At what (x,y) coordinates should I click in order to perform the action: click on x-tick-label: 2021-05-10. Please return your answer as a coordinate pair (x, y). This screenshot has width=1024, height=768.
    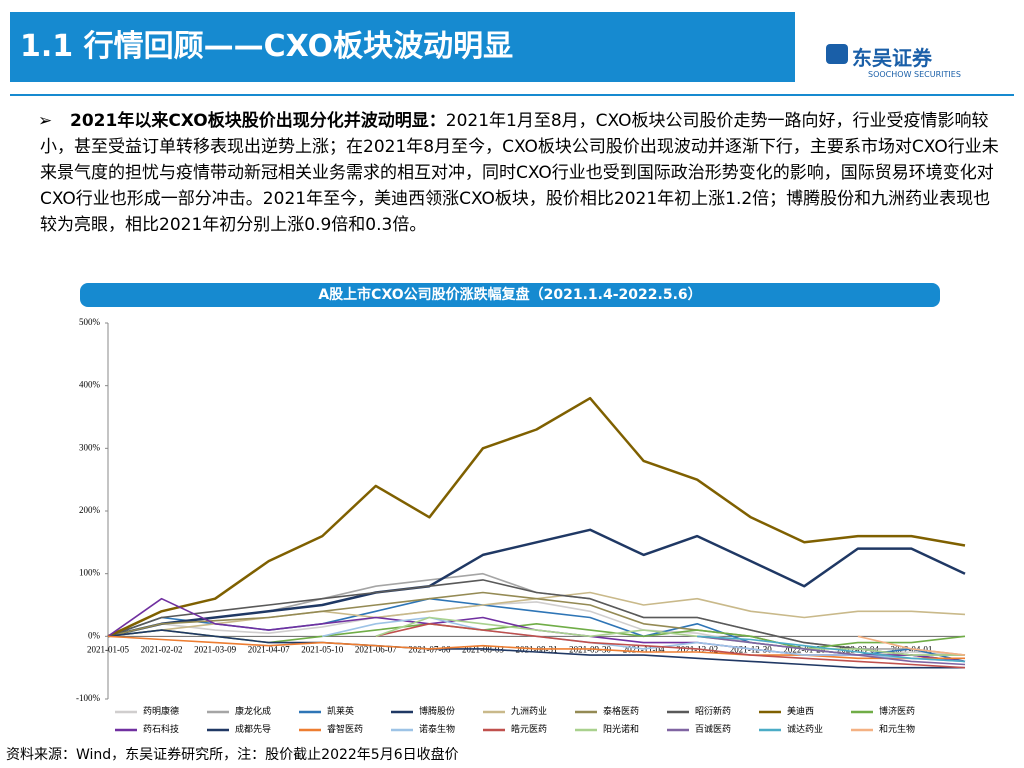
    Looking at the image, I should click on (322, 649).